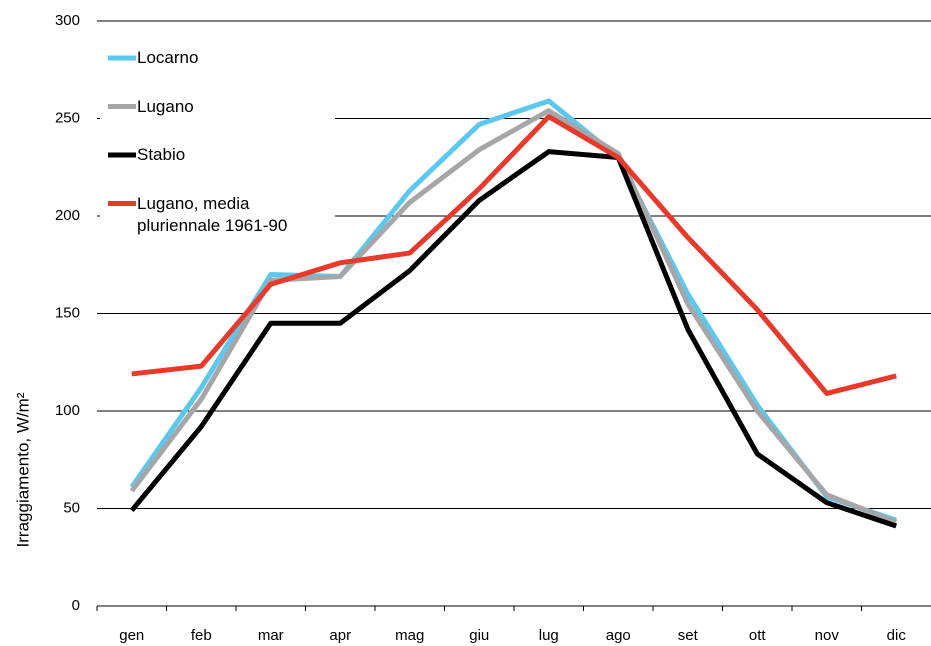  I want to click on y-tick-label: 50, so click(71, 507).